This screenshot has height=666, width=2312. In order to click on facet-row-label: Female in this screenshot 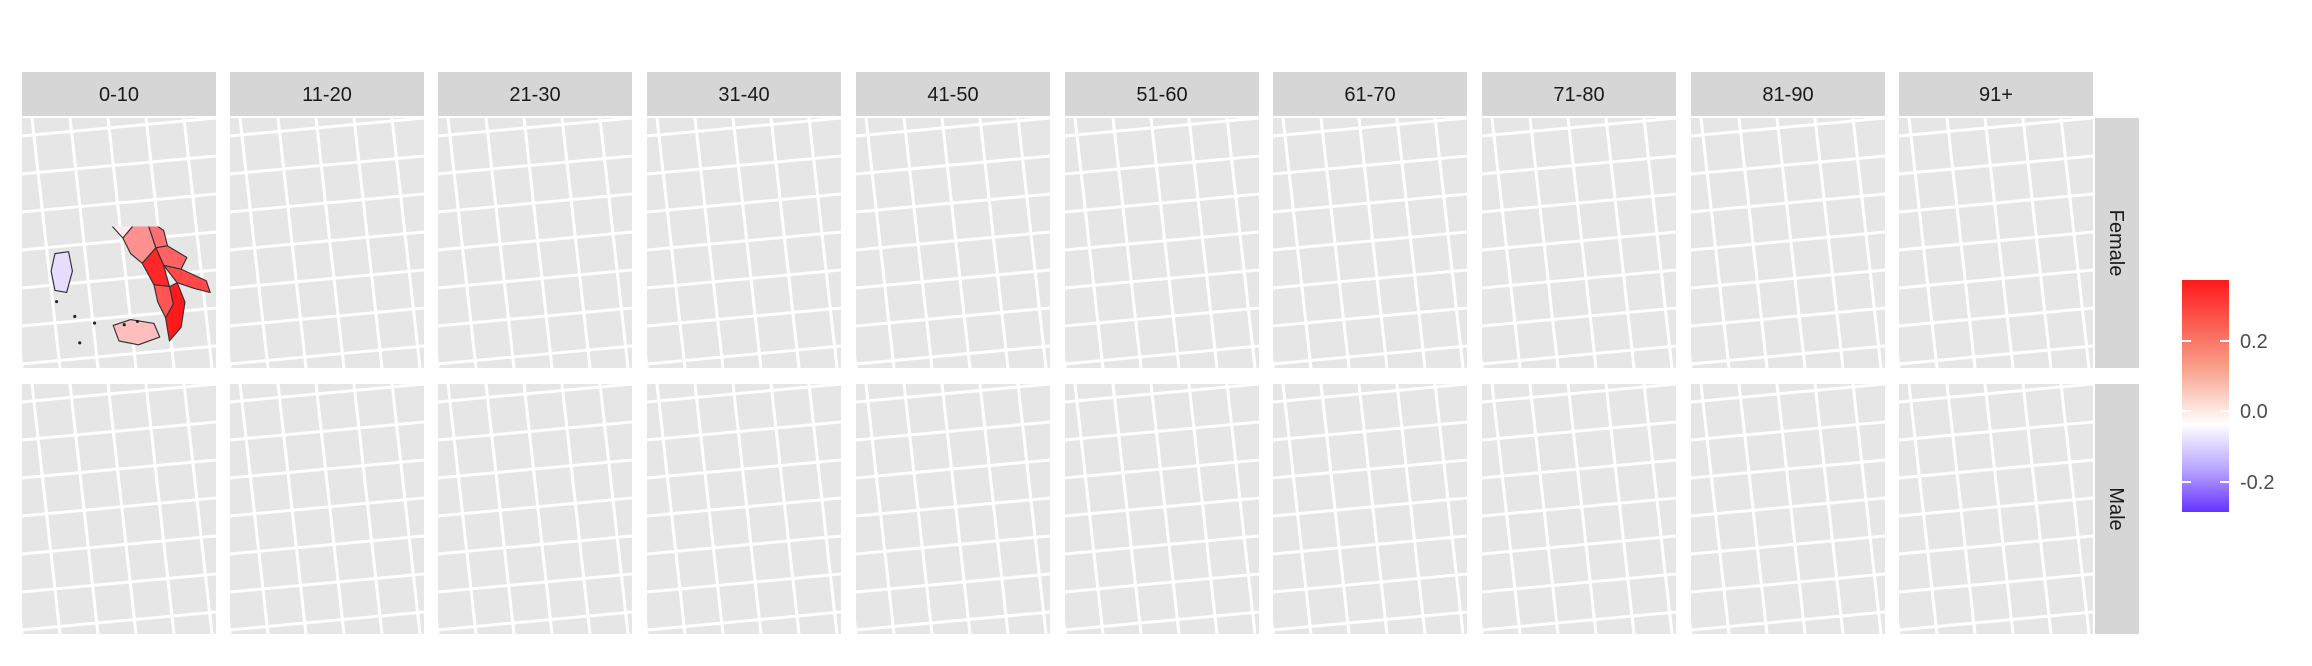, I will do `click(2116, 243)`.